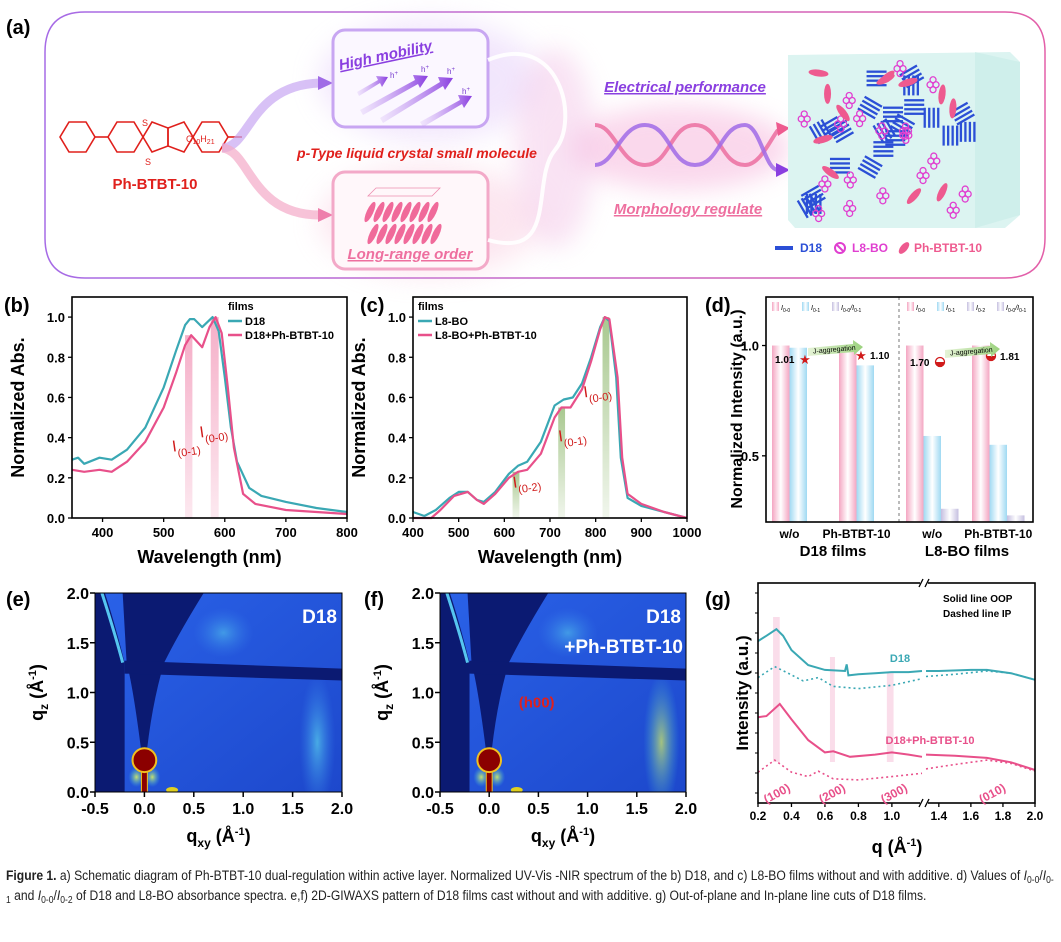 This screenshot has width=1061, height=942. I want to click on liquid-crystal-ellipses, so click(403, 223).